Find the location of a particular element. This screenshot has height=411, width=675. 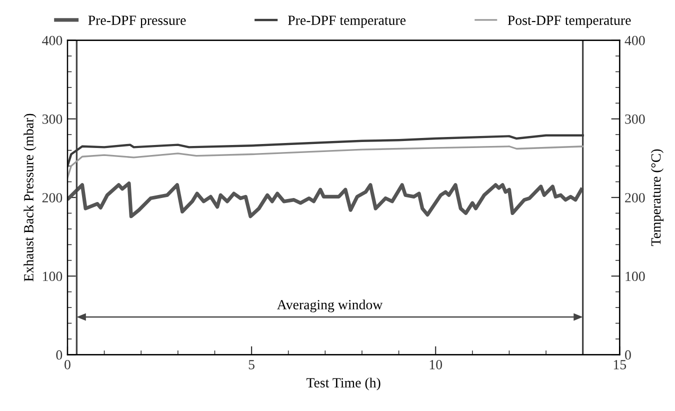

legend-label: Pre-DPF temperature is located at coordinates (347, 22).